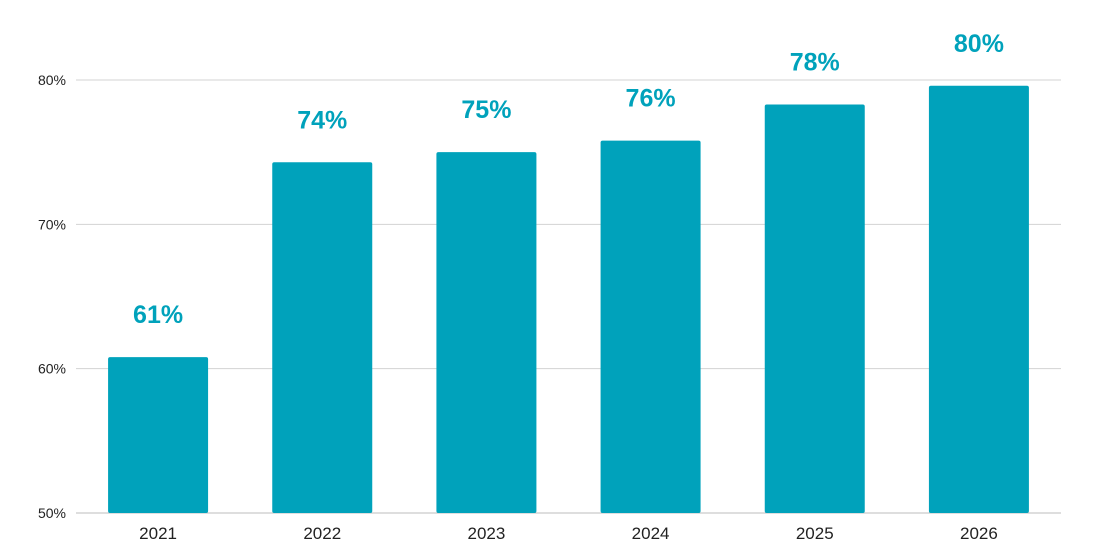 This screenshot has height=559, width=1097. Describe the element at coordinates (52, 224) in the screenshot. I see `y-tick-label: 70%` at that location.